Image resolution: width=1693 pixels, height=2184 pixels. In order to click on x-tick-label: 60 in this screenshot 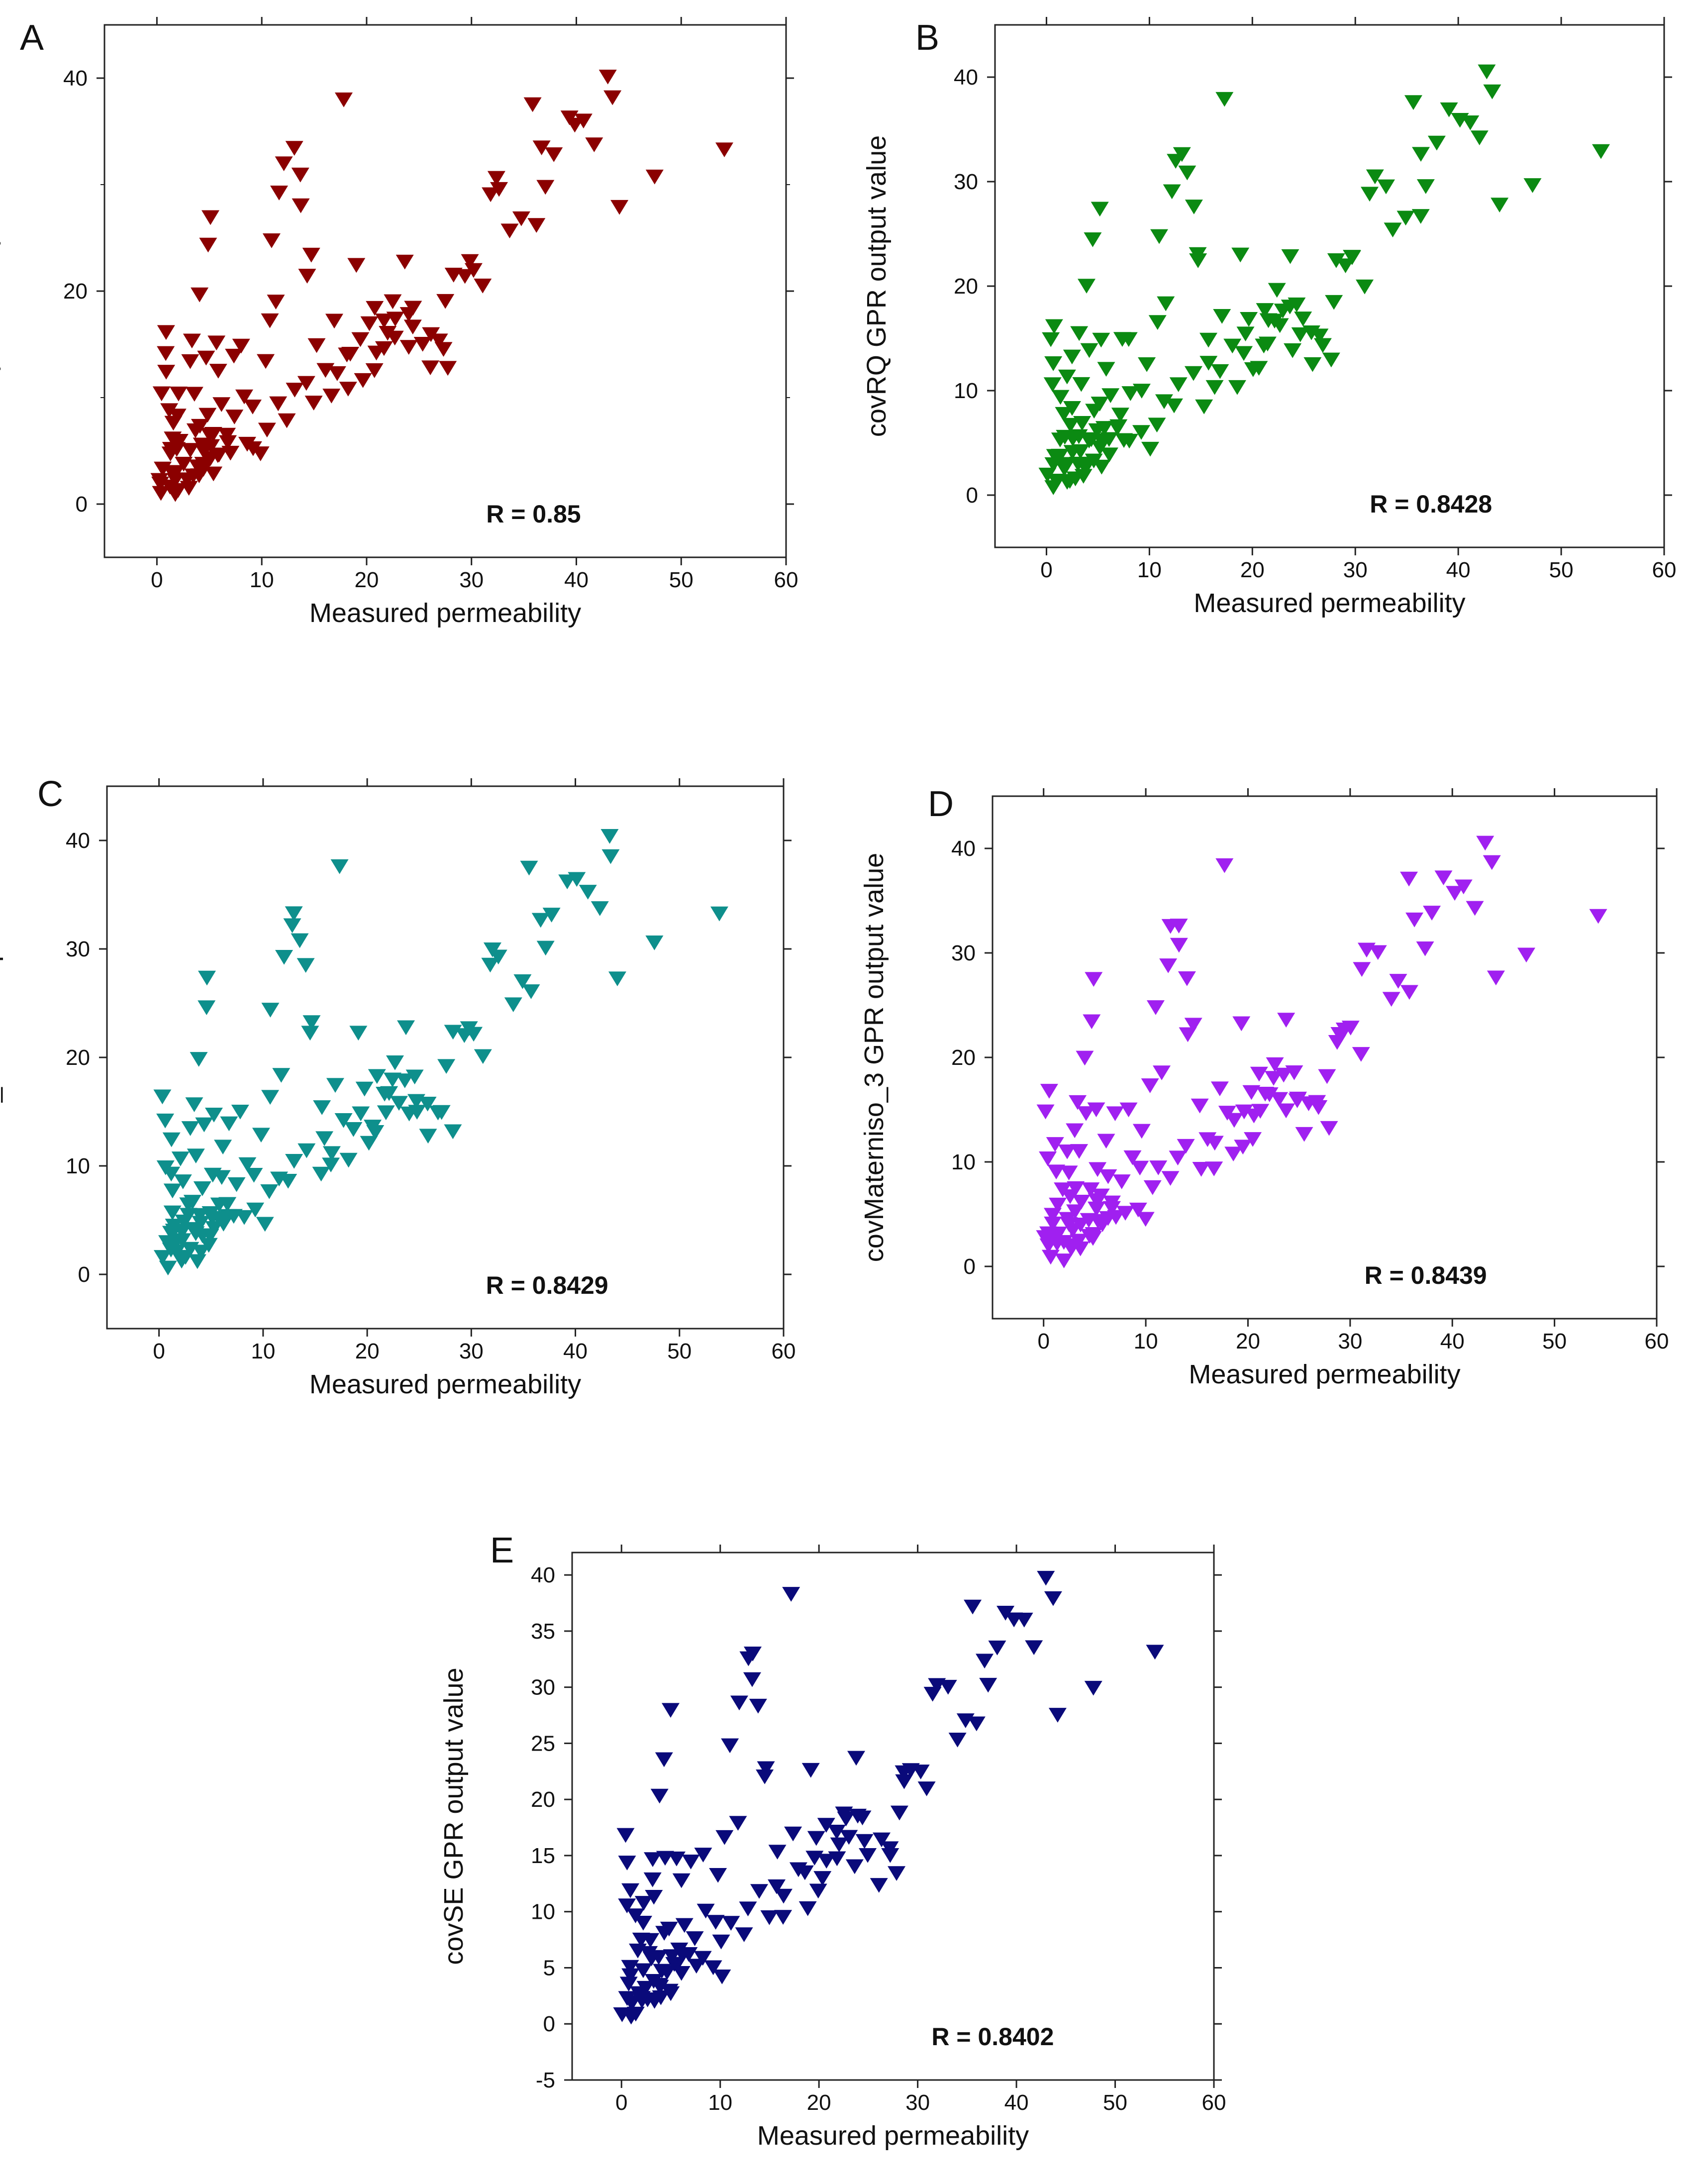, I will do `click(1657, 1341)`.